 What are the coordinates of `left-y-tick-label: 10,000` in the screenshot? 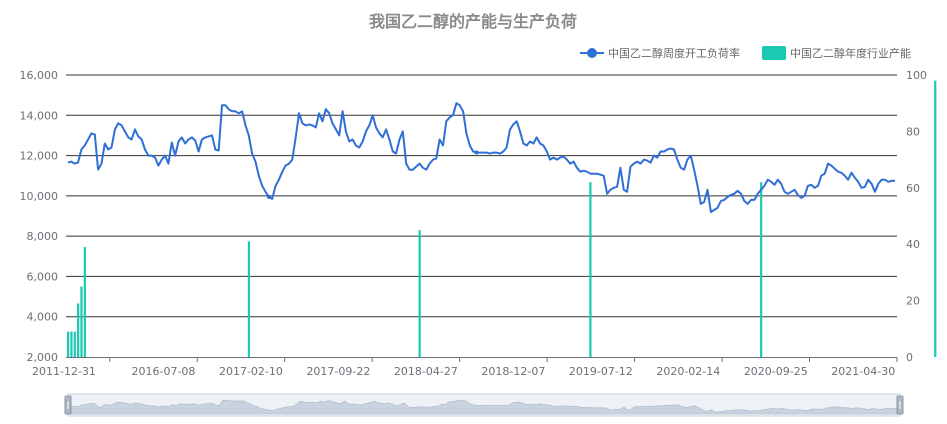 It's located at (39, 196).